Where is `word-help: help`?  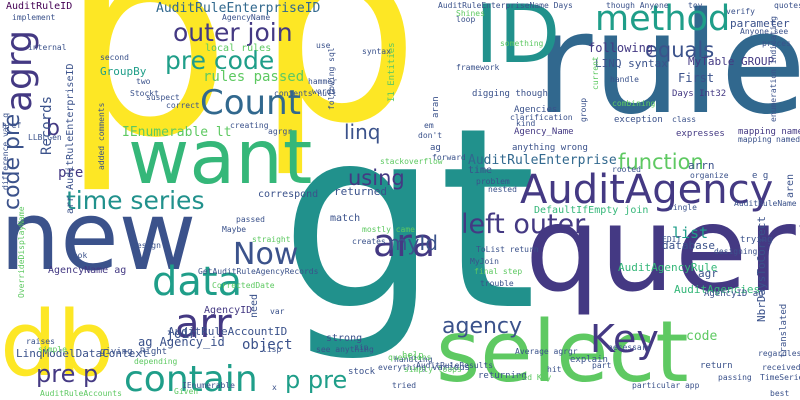 word-help: help is located at coordinates (413, 356).